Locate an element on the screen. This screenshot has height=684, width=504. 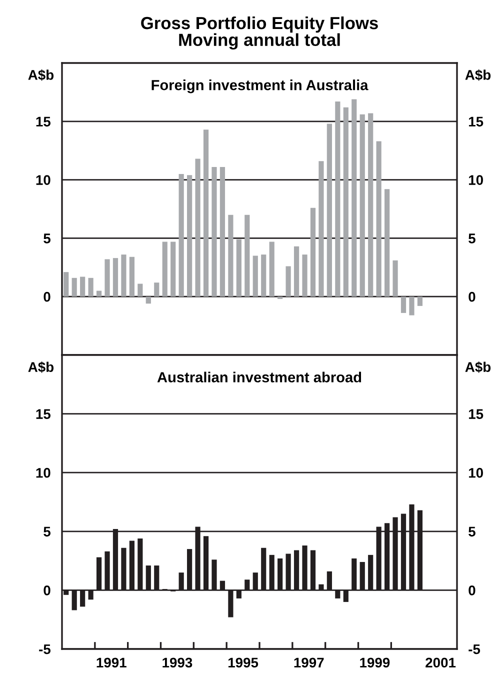
x-tick-label: 1993 is located at coordinates (177, 663).